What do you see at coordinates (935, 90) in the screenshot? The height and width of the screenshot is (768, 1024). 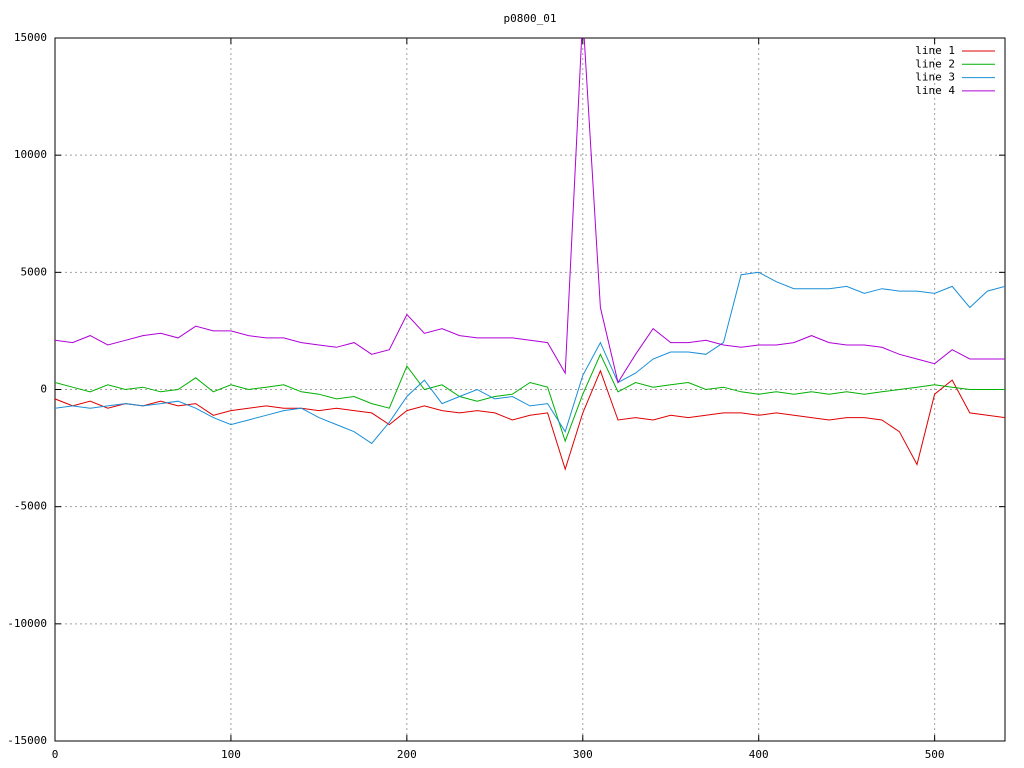 I see `legend-label: line 4` at bounding box center [935, 90].